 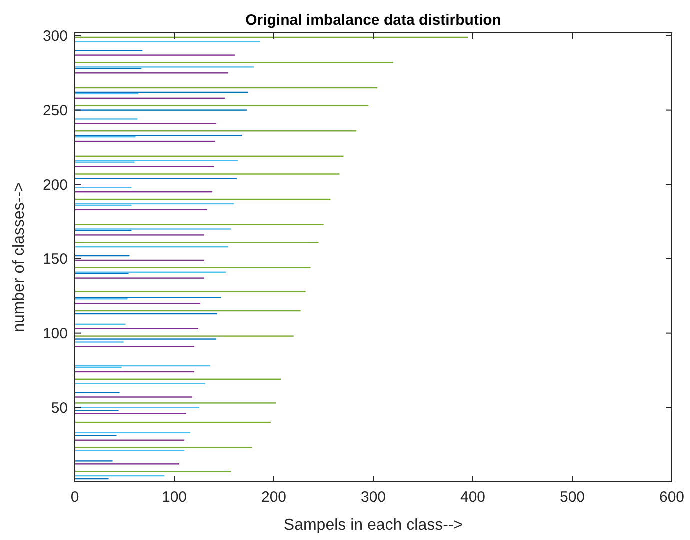 What do you see at coordinates (19, 257) in the screenshot?
I see `y-axis-title: number of classes-->` at bounding box center [19, 257].